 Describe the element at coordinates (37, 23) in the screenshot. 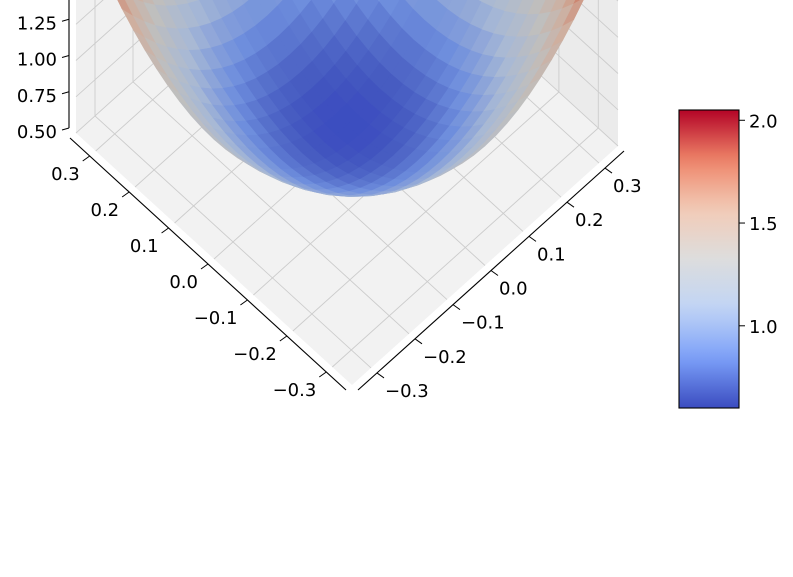

I see `z-tick-label: 1.25` at that location.